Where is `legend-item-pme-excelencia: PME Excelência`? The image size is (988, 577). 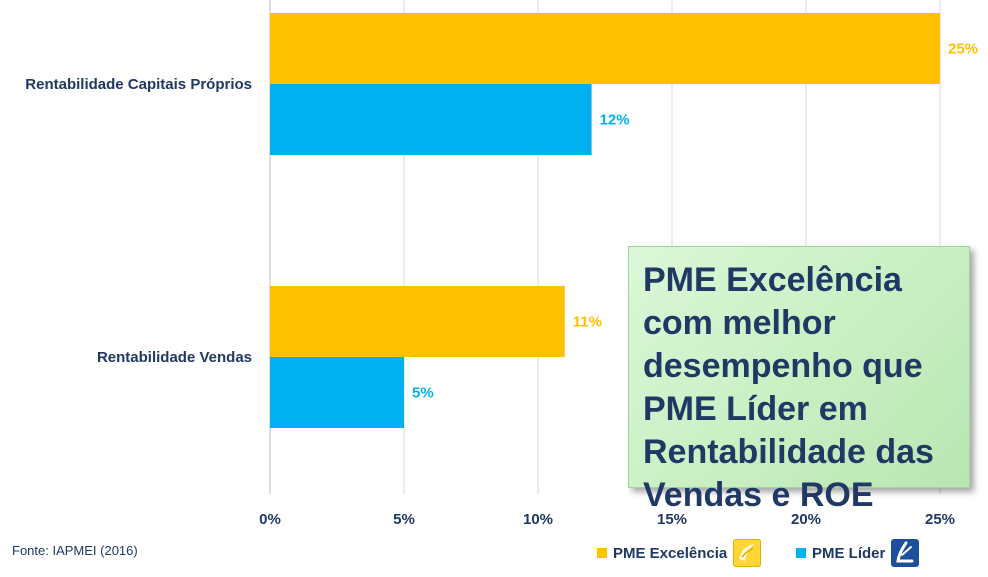 legend-item-pme-excelencia: PME Excelência is located at coordinates (679, 553).